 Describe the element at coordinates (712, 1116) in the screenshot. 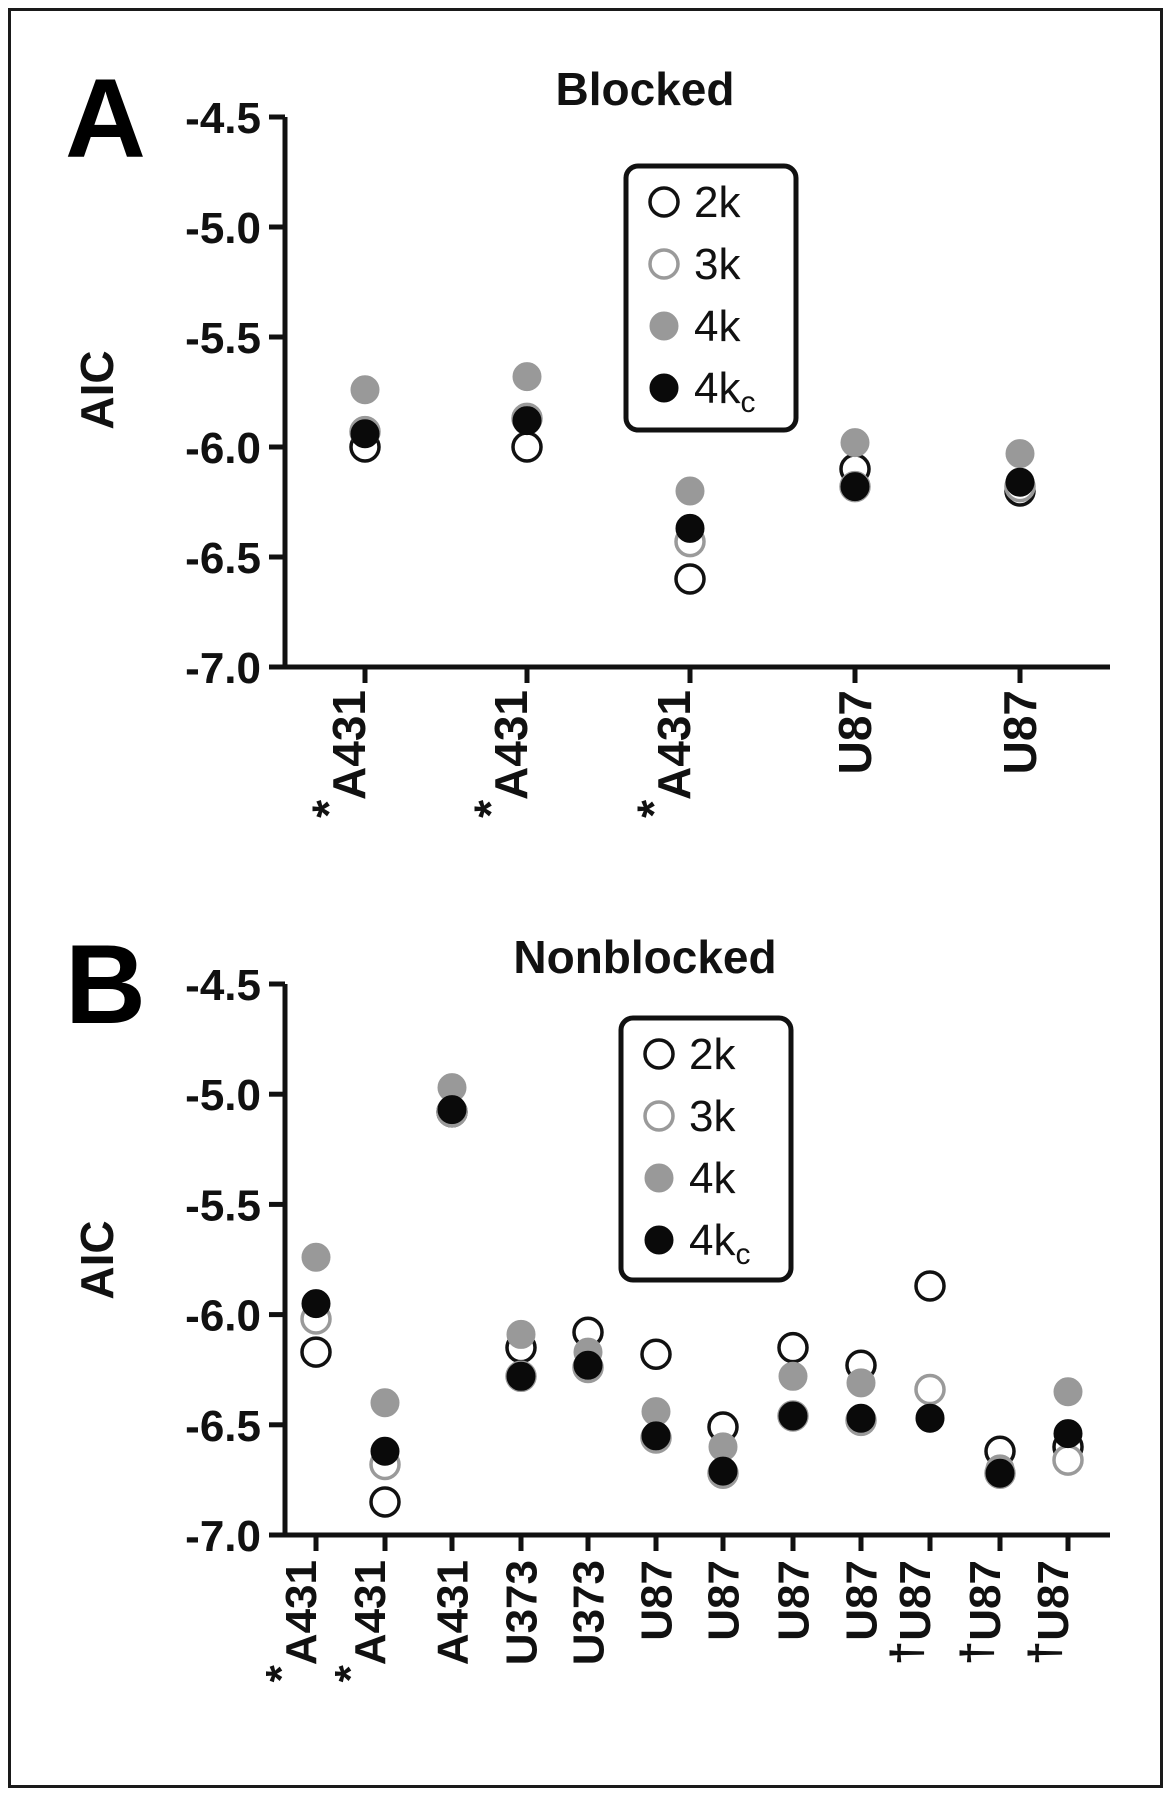

I see `legend-label: 3k` at that location.